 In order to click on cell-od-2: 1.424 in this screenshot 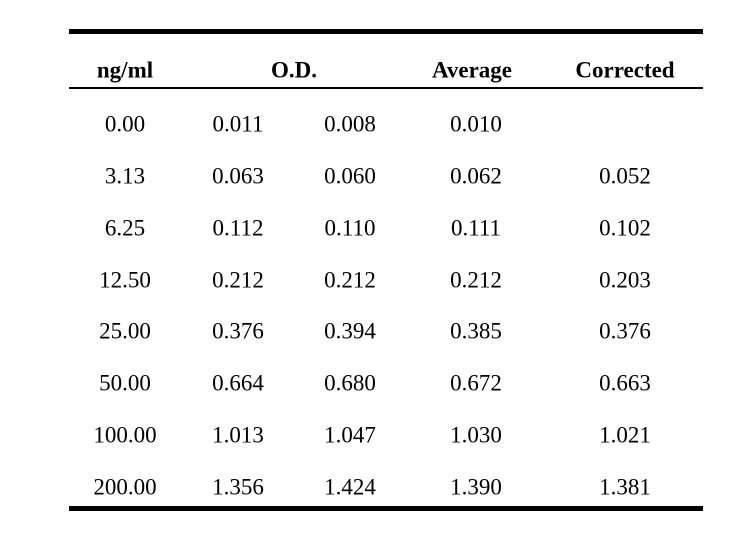, I will do `click(350, 487)`.